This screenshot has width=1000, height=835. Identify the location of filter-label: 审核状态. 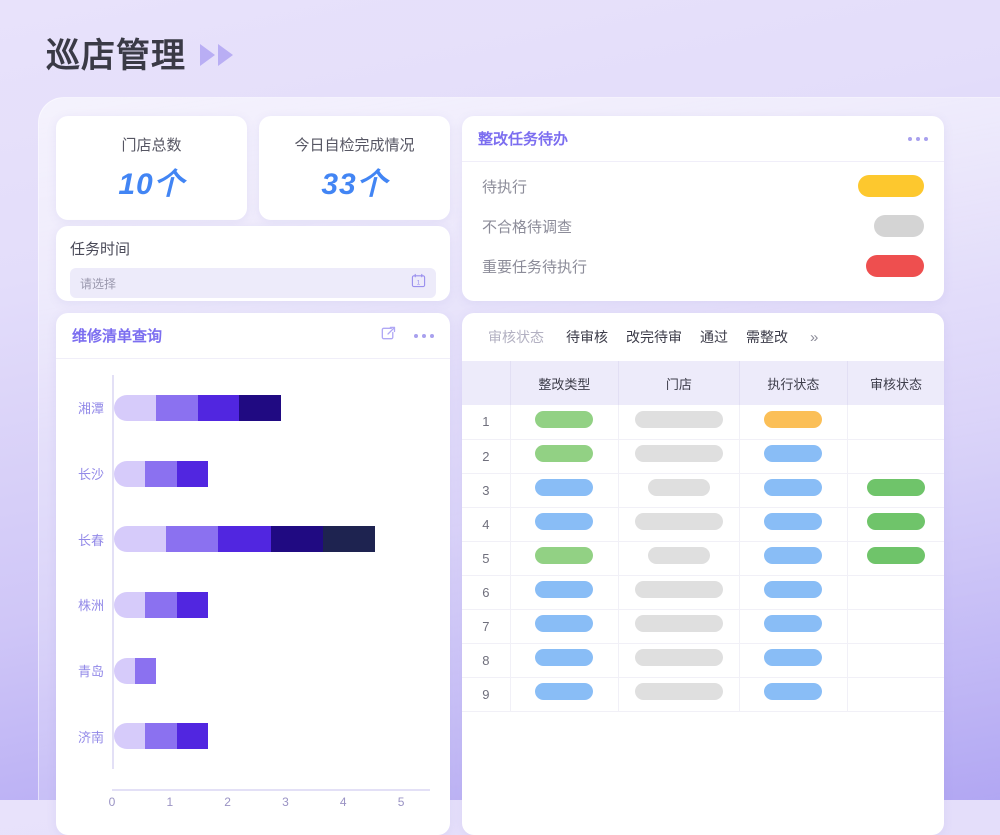
(516, 337).